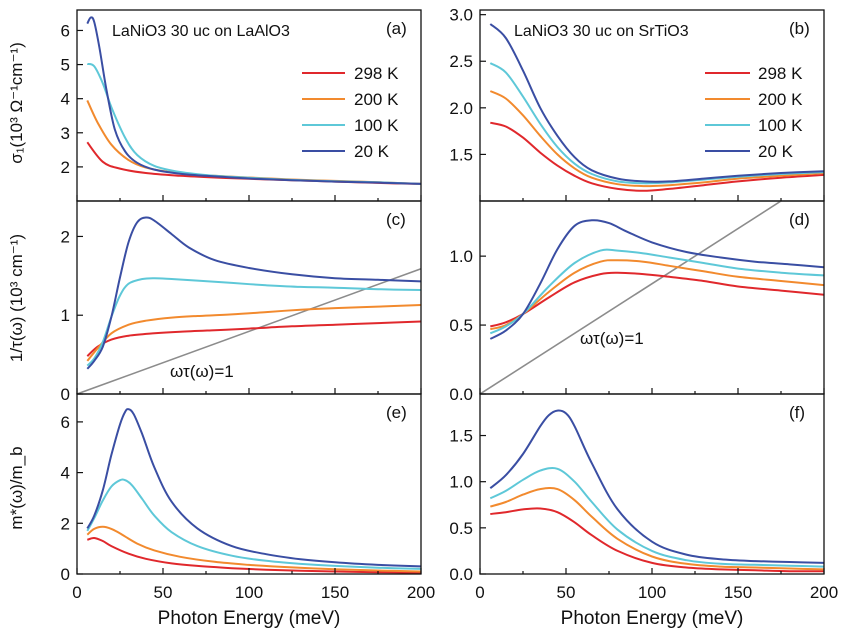 This screenshot has width=843, height=629. Describe the element at coordinates (479, 592) in the screenshot. I see `x-tick-label-f: 0` at that location.